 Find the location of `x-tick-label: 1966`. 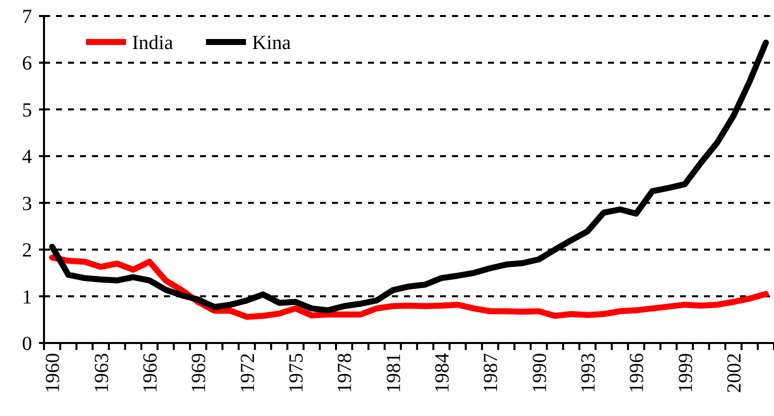

x-tick-label: 1966 is located at coordinates (150, 373).